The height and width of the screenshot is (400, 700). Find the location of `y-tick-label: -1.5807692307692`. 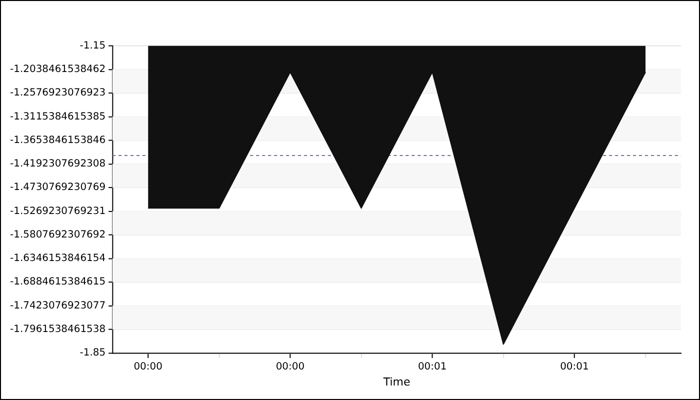

y-tick-label: -1.5807692307692 is located at coordinates (58, 234).